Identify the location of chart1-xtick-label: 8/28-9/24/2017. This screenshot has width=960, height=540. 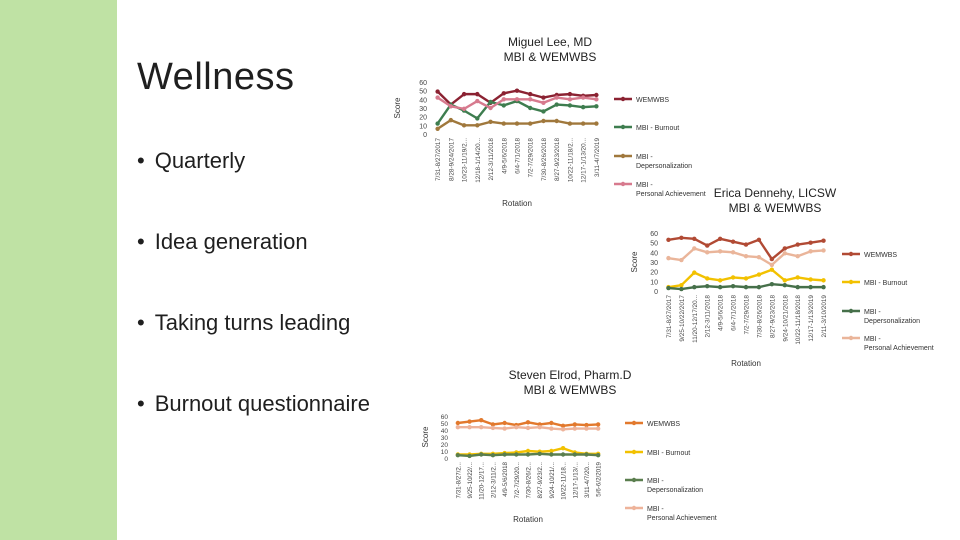
(451, 159).